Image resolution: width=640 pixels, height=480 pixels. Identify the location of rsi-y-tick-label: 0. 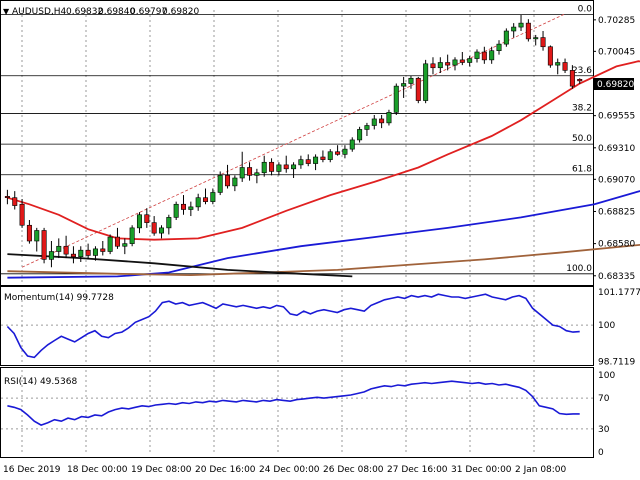
(601, 453).